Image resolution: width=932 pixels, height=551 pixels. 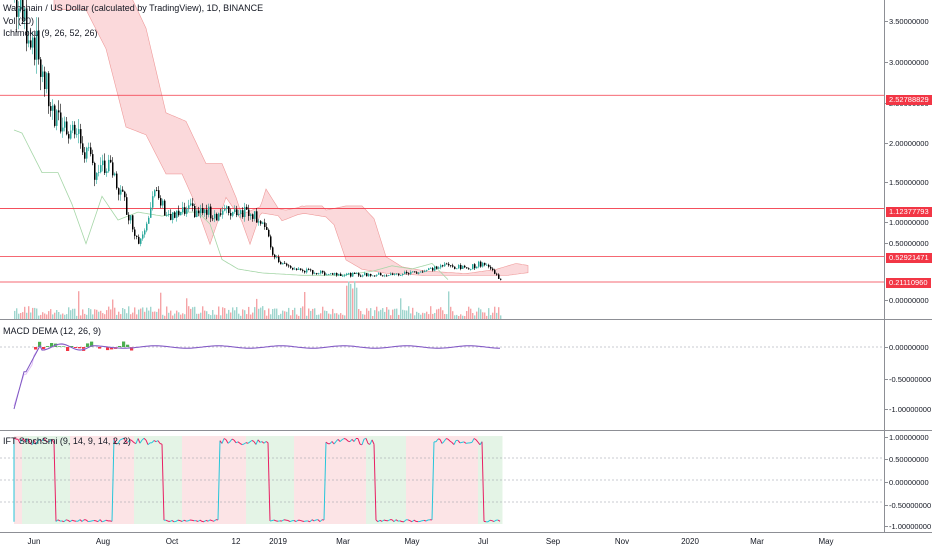 What do you see at coordinates (910, 409) in the screenshot?
I see `macd-tick: -1.00000000` at bounding box center [910, 409].